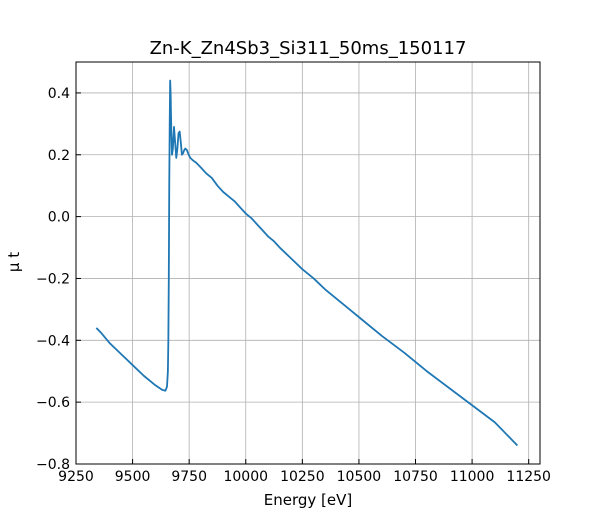 This screenshot has height=520, width=600. I want to click on y-tick-label: 0.2, so click(59, 156).